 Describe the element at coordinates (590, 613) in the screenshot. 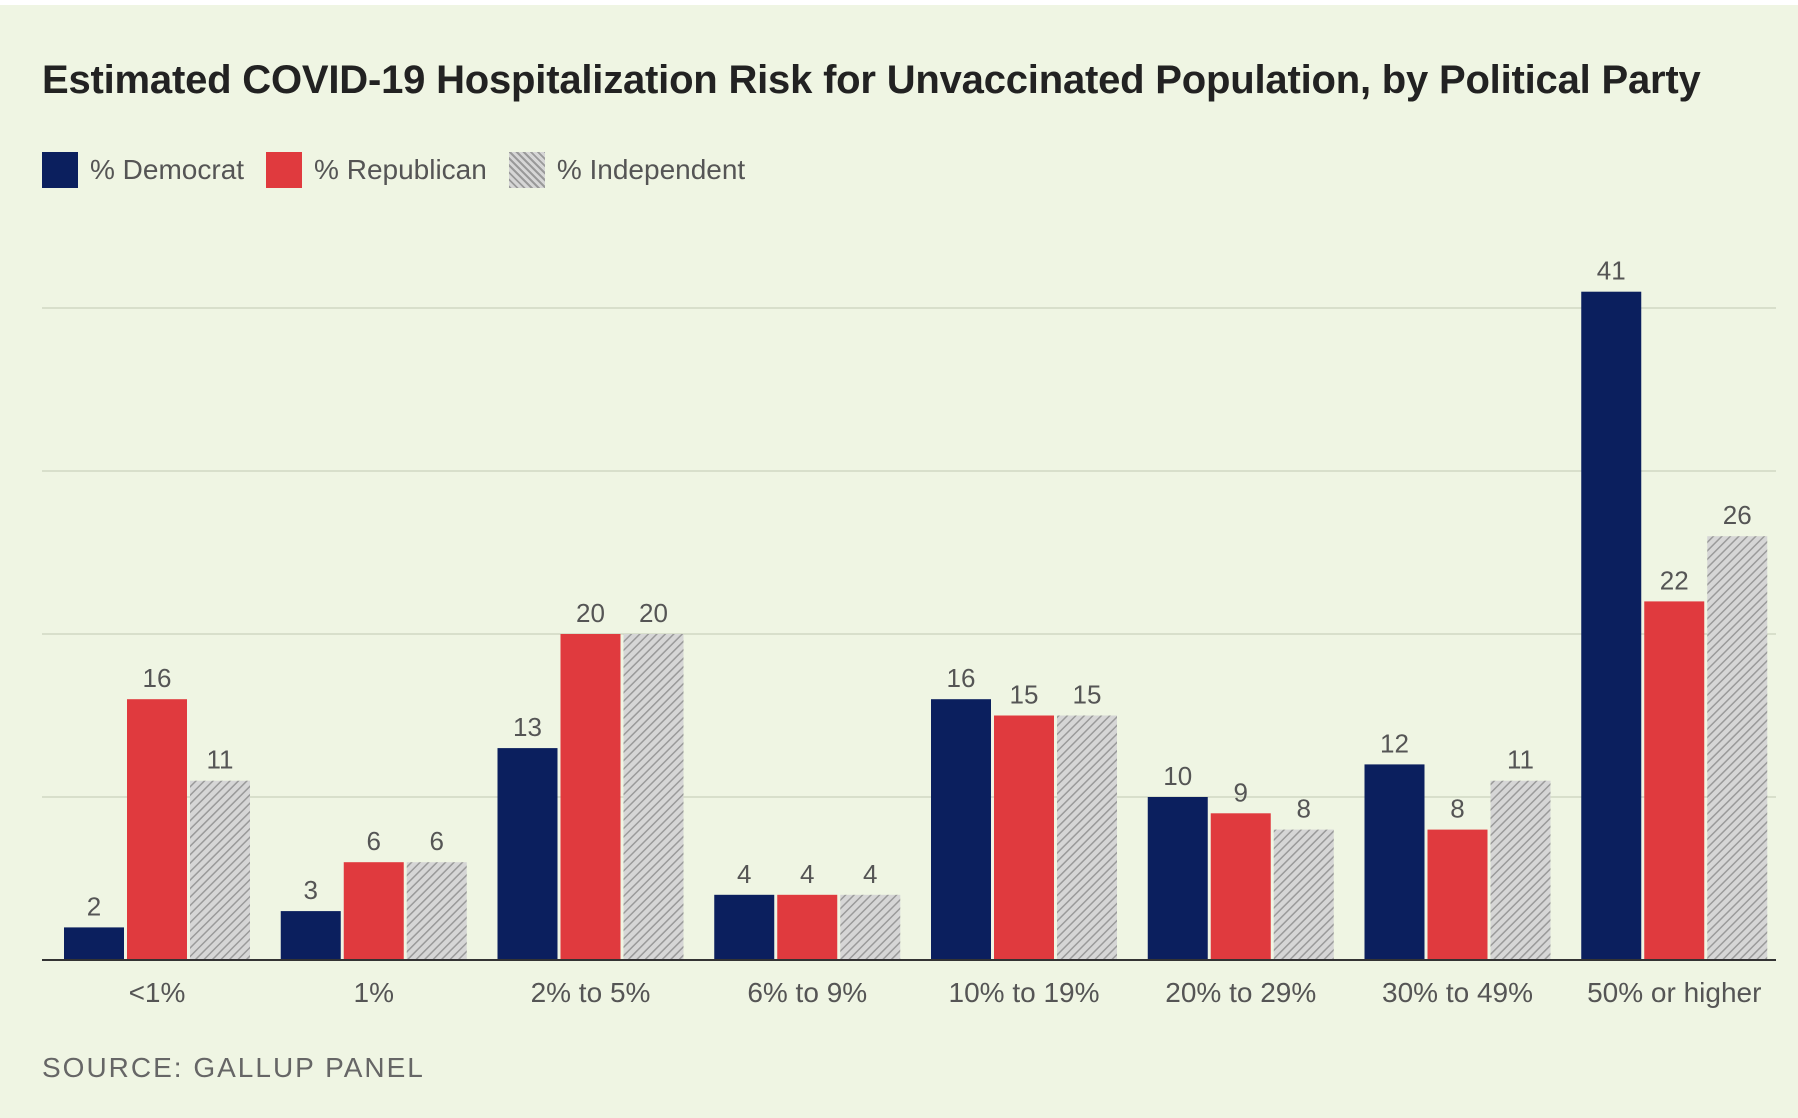

I see `data-label-republican-2: 20` at that location.